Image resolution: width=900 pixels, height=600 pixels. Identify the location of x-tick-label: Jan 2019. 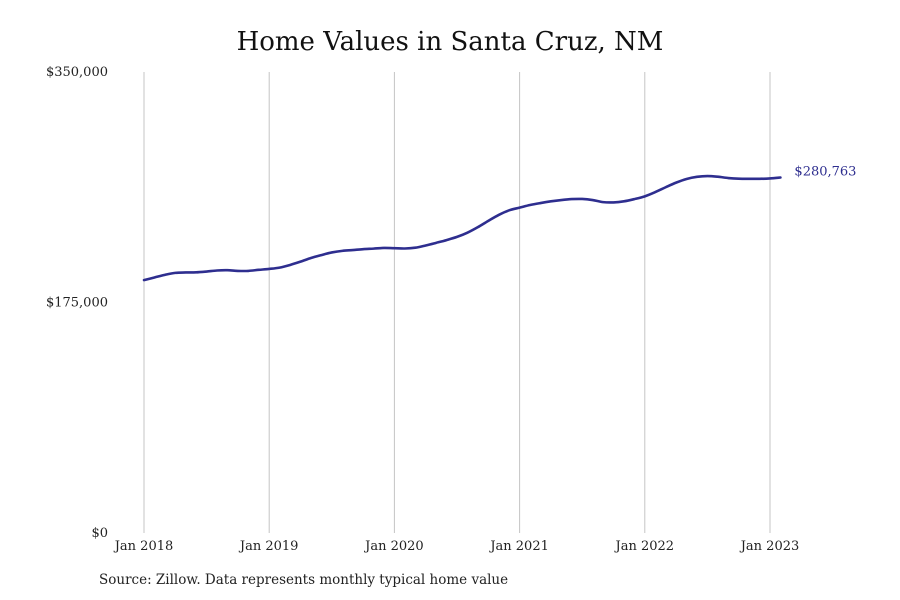
(268, 546).